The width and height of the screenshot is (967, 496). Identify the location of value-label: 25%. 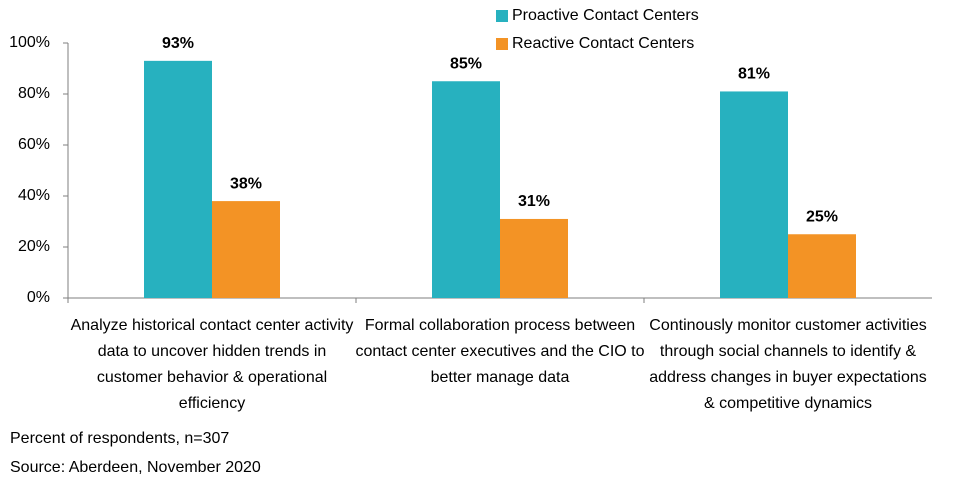
(822, 216).